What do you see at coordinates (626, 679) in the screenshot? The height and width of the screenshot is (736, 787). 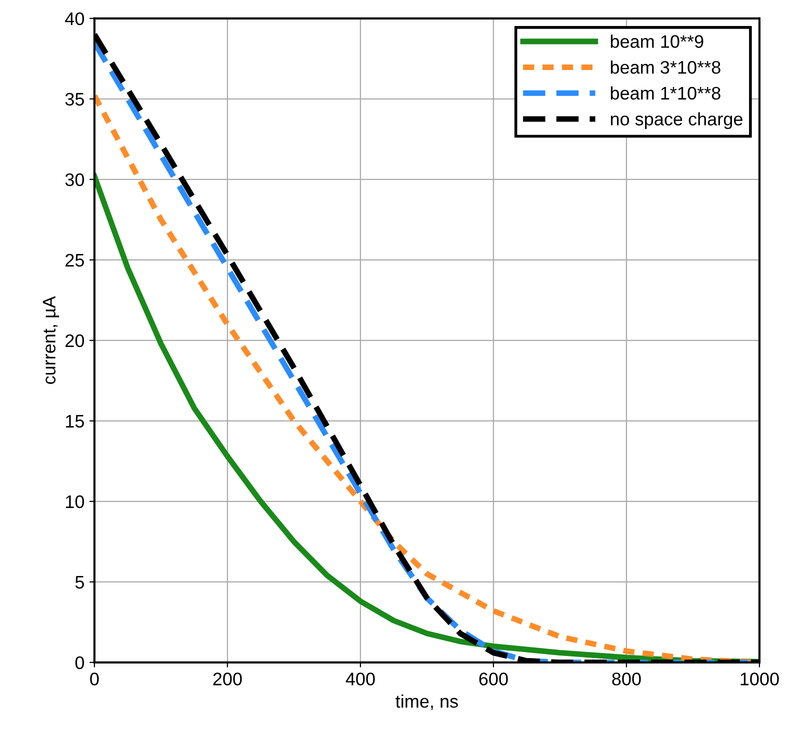 I see `x-tick-label: 800` at bounding box center [626, 679].